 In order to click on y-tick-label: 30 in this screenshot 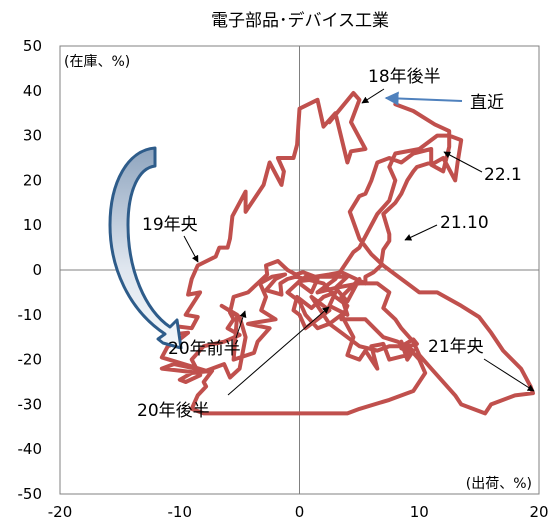, I will do `click(32, 136)`.